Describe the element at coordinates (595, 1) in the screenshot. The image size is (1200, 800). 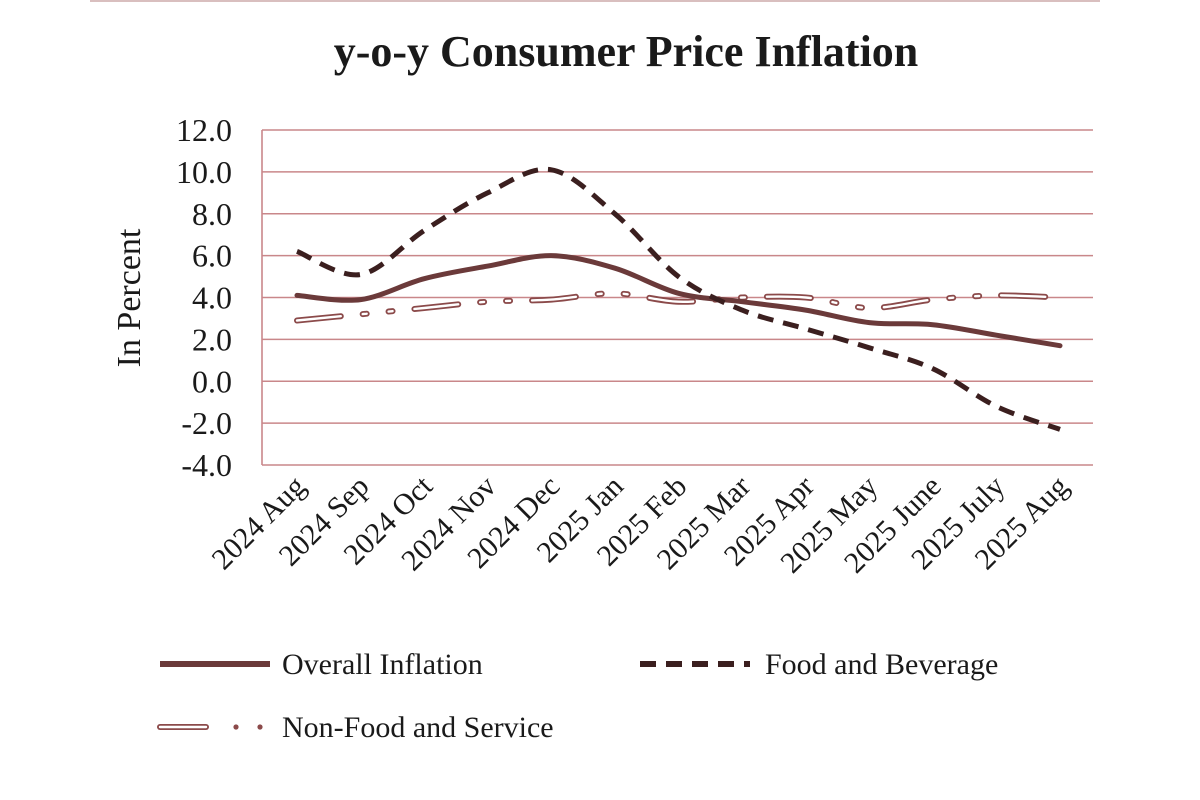
I see `top-border-line` at that location.